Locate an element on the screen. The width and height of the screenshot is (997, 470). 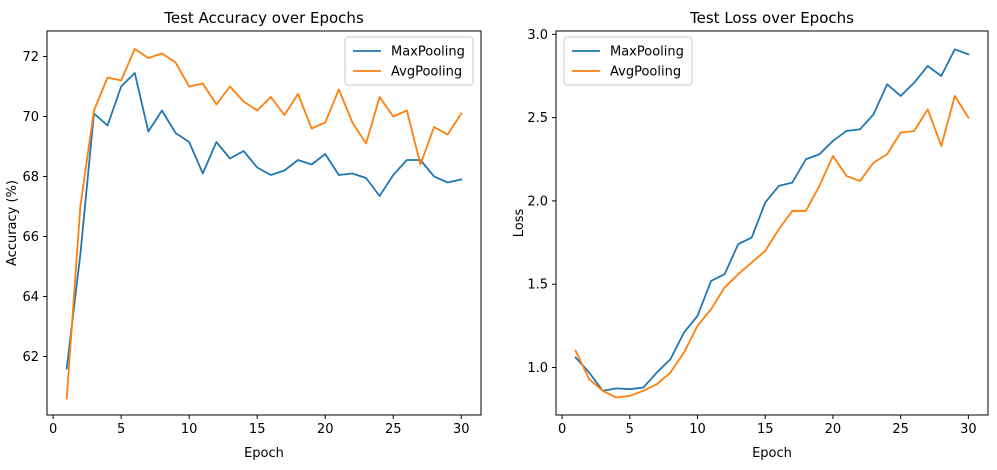
y-tick-label: 62 is located at coordinates (30, 357).